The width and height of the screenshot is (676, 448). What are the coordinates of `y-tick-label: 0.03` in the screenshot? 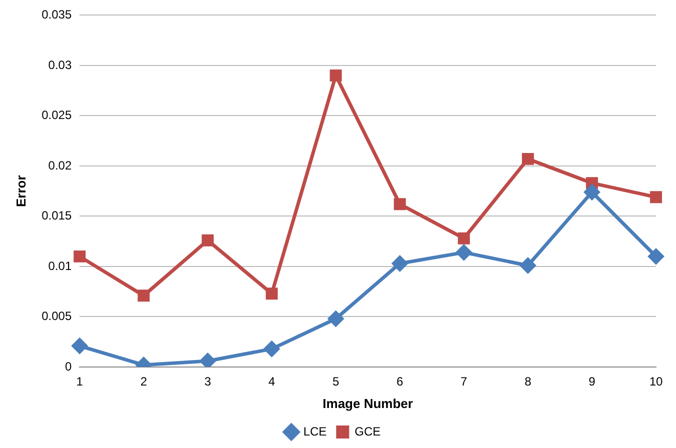 It's located at (60, 65).